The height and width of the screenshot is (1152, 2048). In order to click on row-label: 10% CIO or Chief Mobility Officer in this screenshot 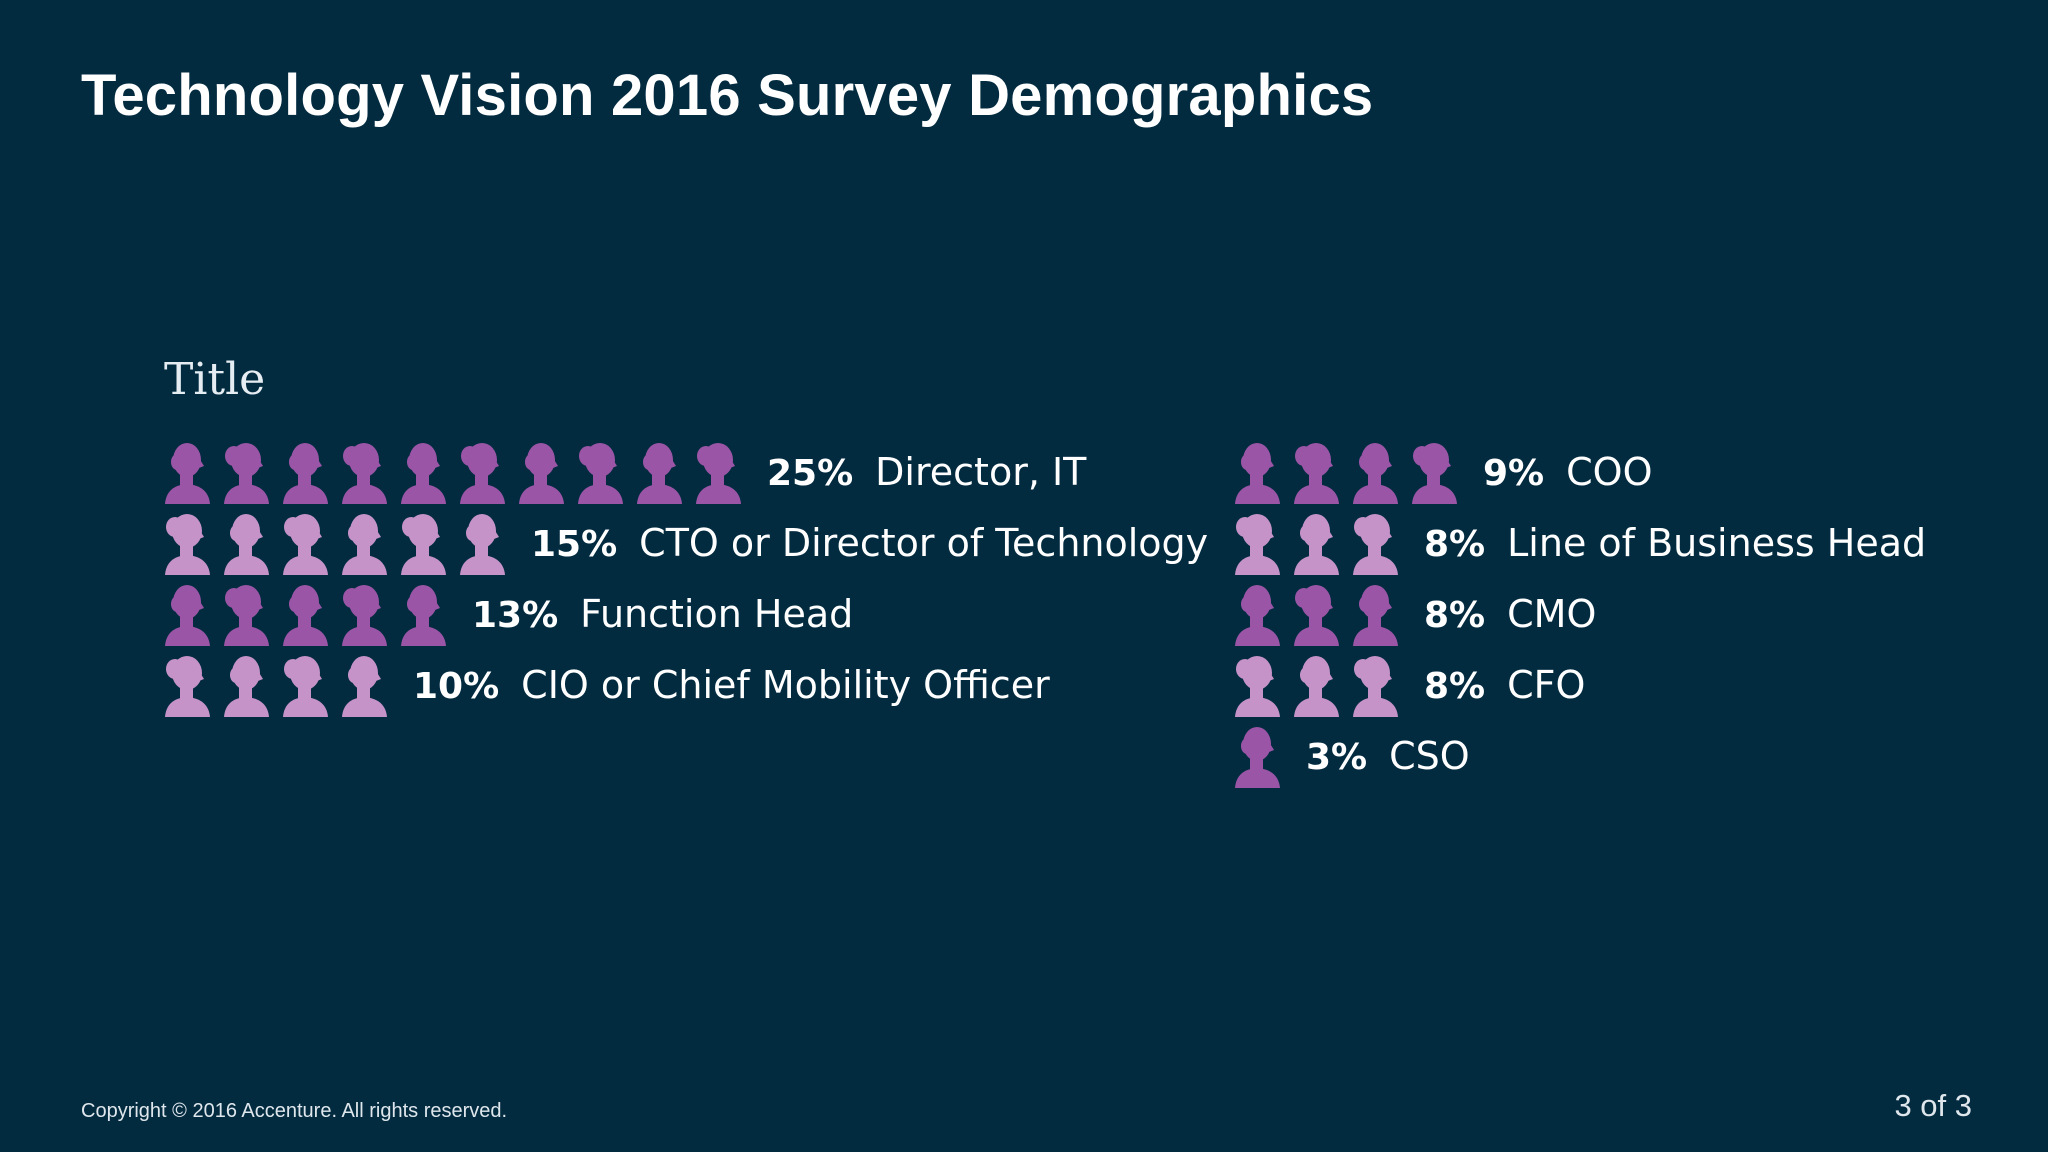, I will do `click(731, 685)`.